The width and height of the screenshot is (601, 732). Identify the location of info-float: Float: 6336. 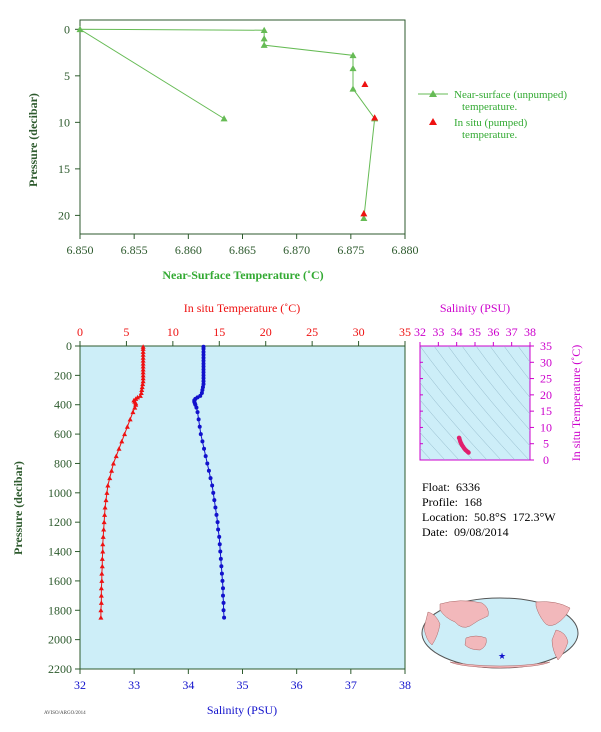
(451, 487).